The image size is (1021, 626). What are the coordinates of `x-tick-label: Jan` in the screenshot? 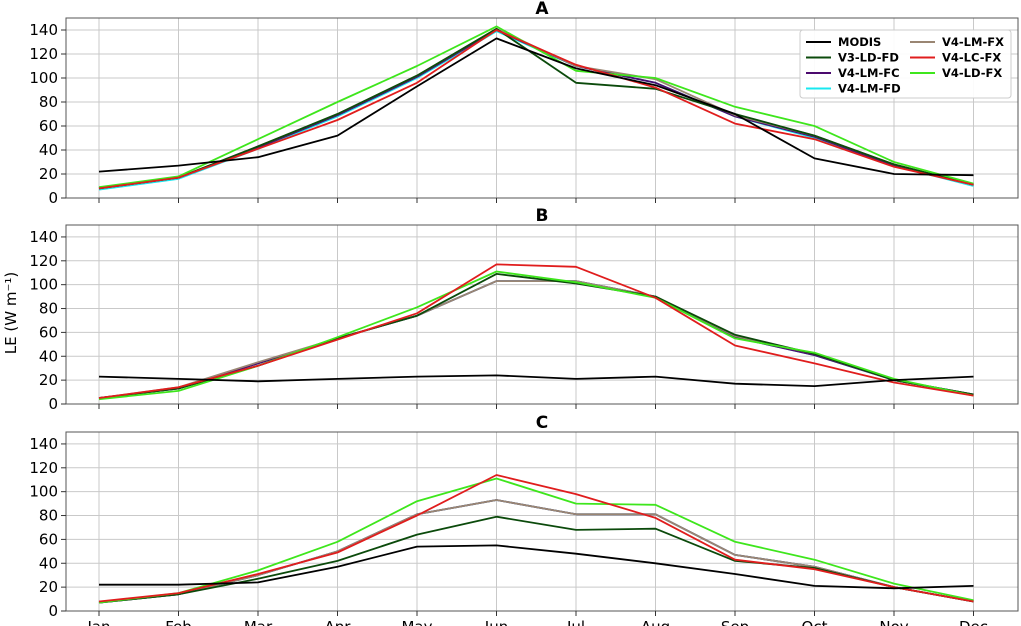 It's located at (98, 622).